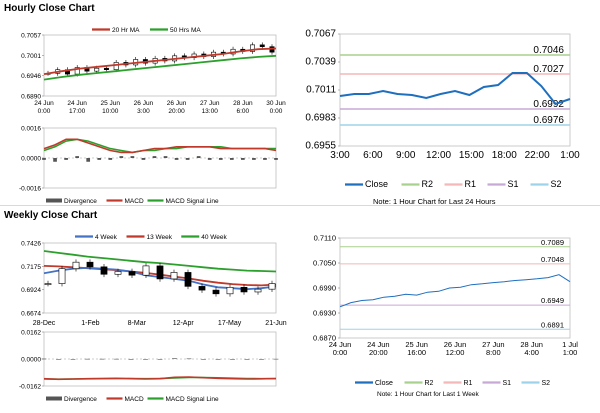 The height and width of the screenshot is (413, 600). What do you see at coordinates (552, 300) in the screenshot?
I see `weekly-pivot-level-label-s1: 0.6949` at bounding box center [552, 300].